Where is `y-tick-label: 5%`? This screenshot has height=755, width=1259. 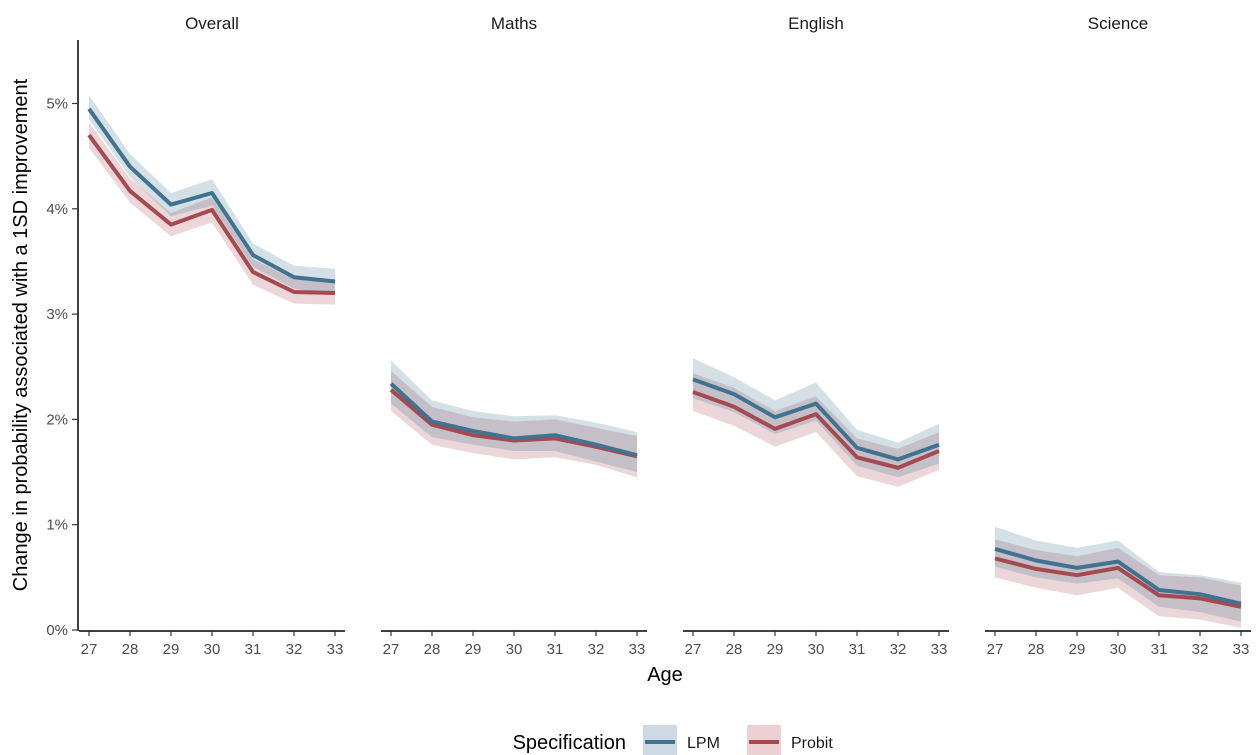 y-tick-label: 5% is located at coordinates (57, 104).